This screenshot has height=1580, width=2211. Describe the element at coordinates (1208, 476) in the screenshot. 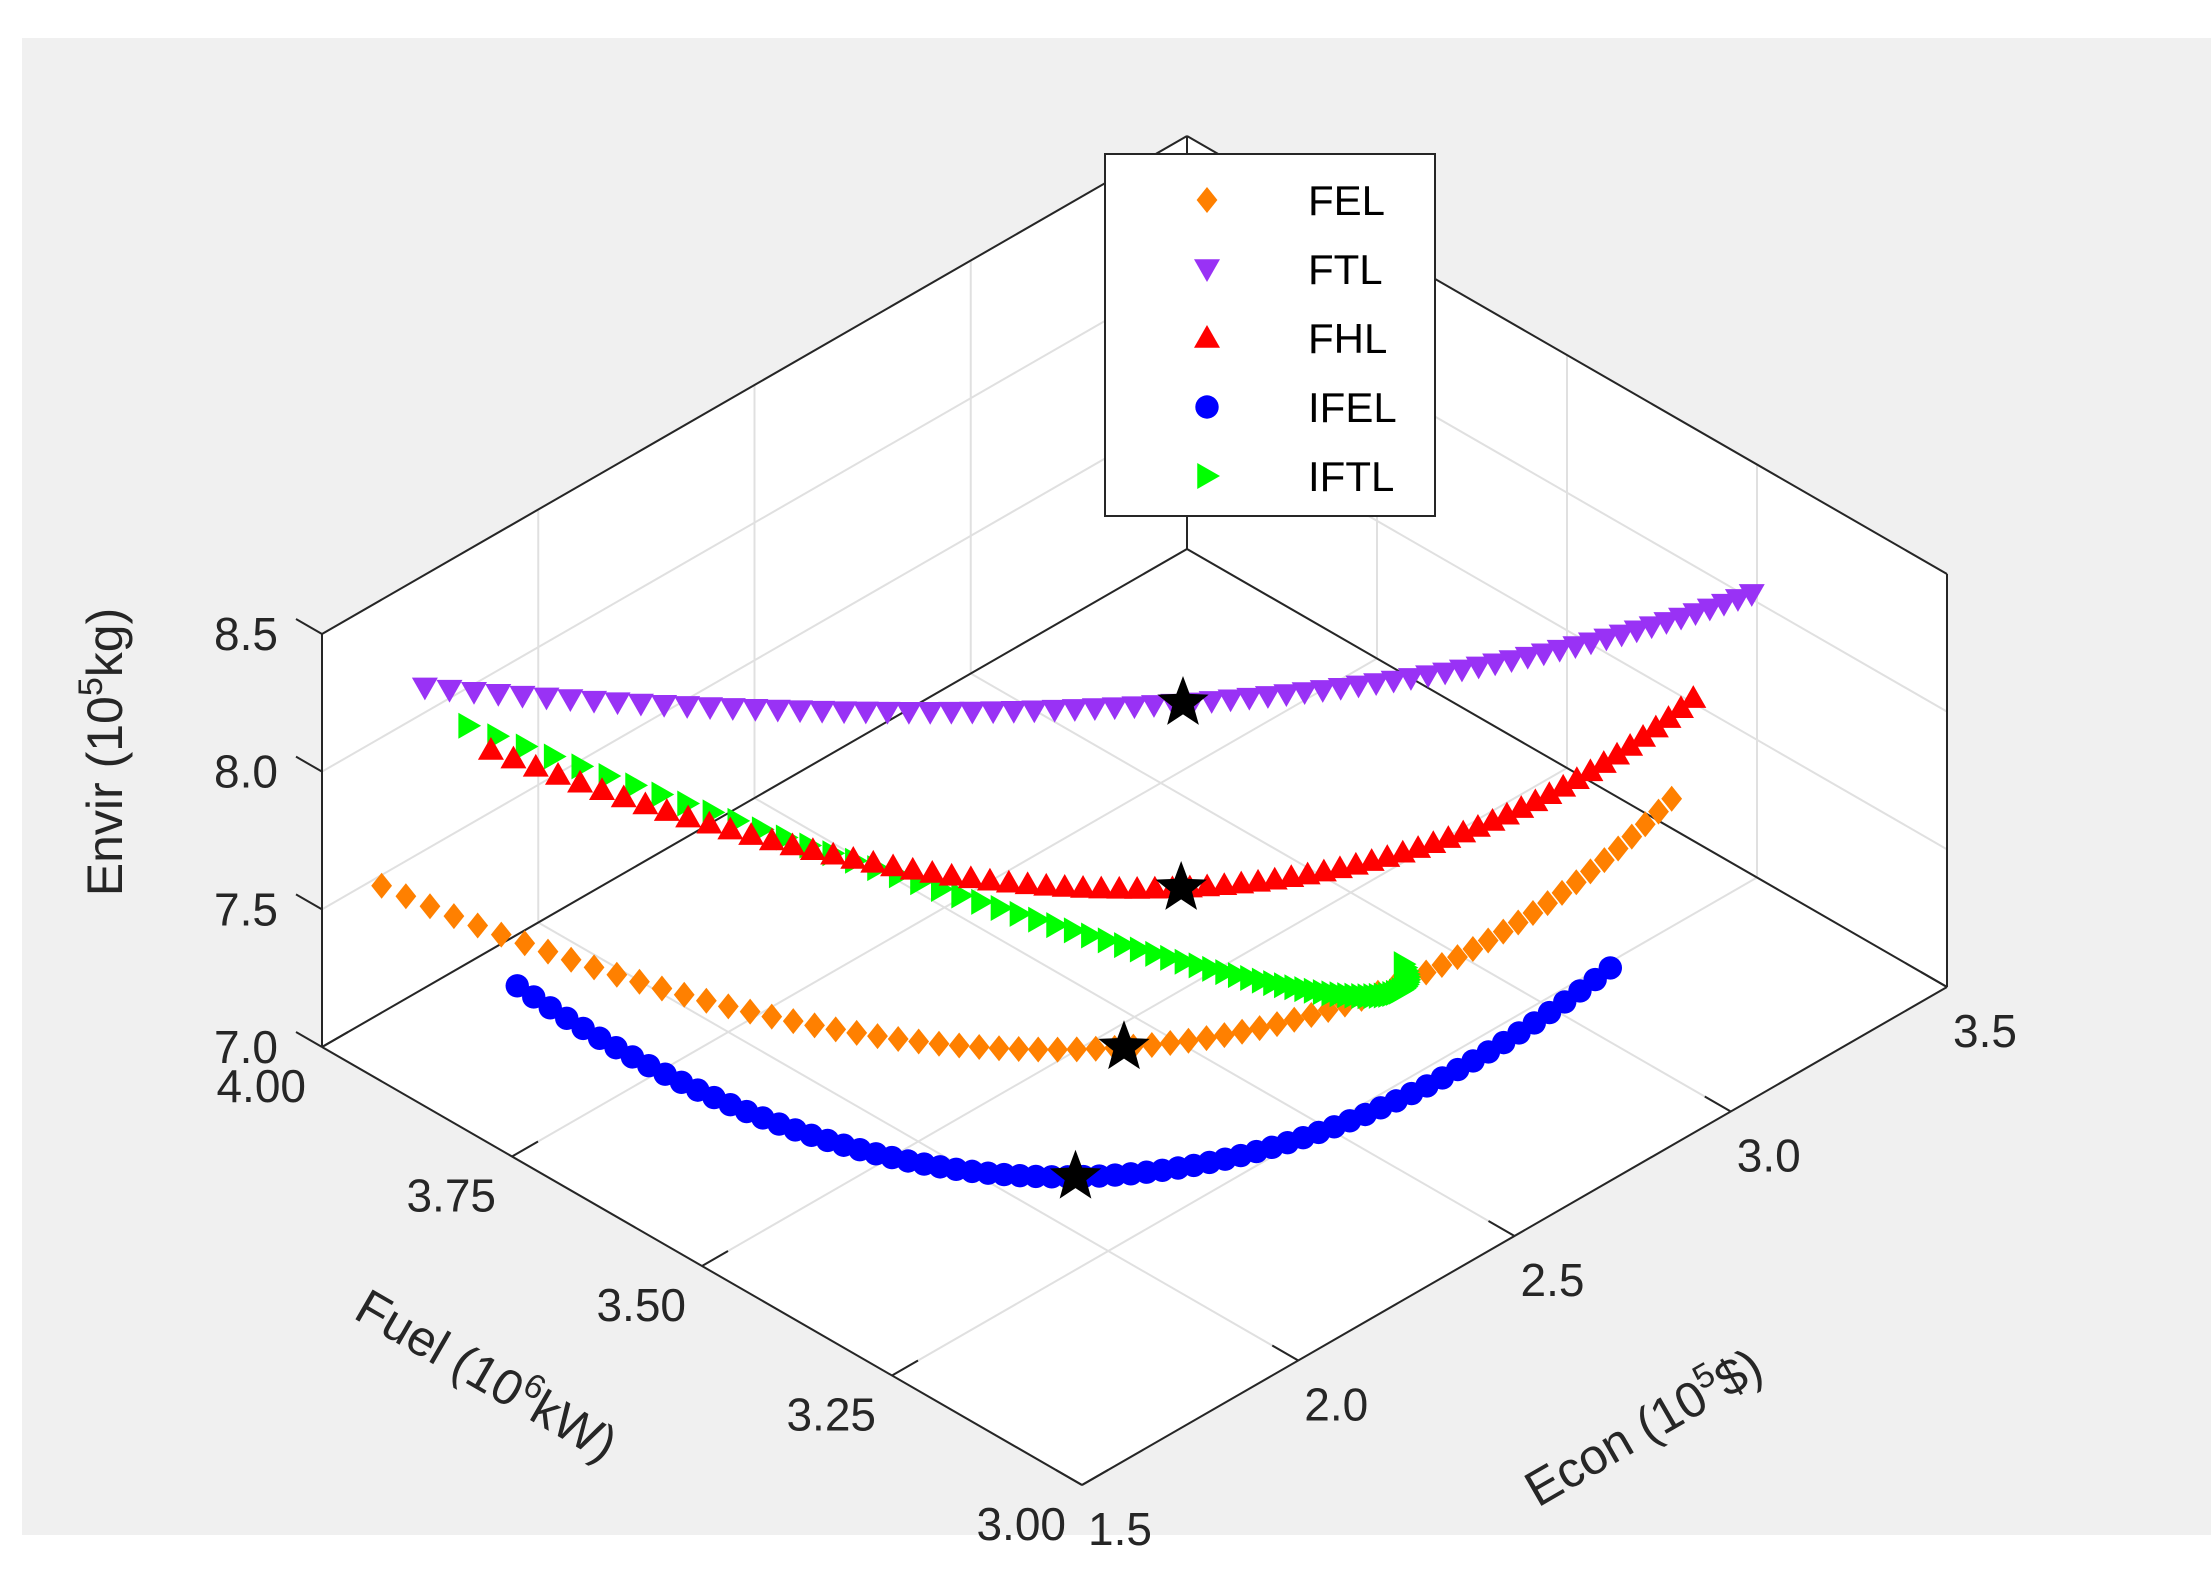

I see `legend-marker-iftl` at that location.